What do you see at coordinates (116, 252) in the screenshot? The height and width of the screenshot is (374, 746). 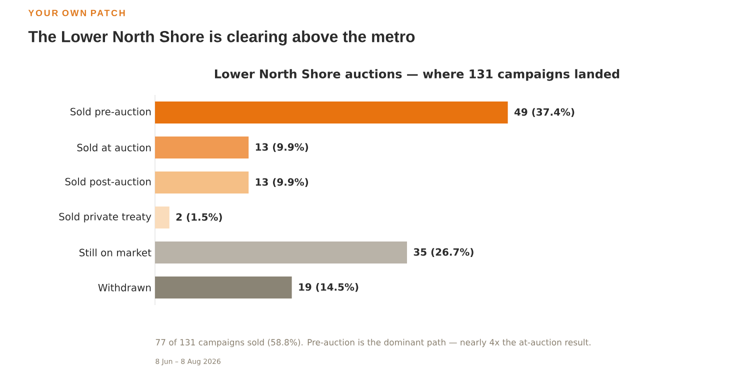 I see `y-tick-label: Still on market` at bounding box center [116, 252].